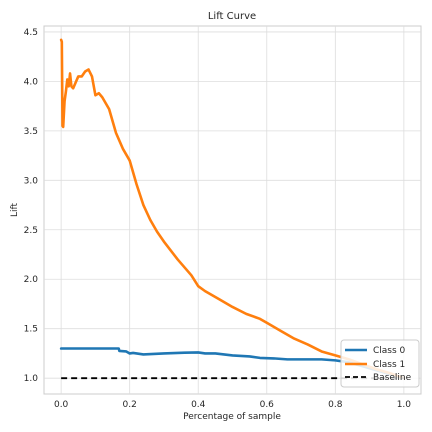 This screenshot has width=432, height=432. What do you see at coordinates (31, 280) in the screenshot?
I see `y-tick-label: 2.0` at bounding box center [31, 280].